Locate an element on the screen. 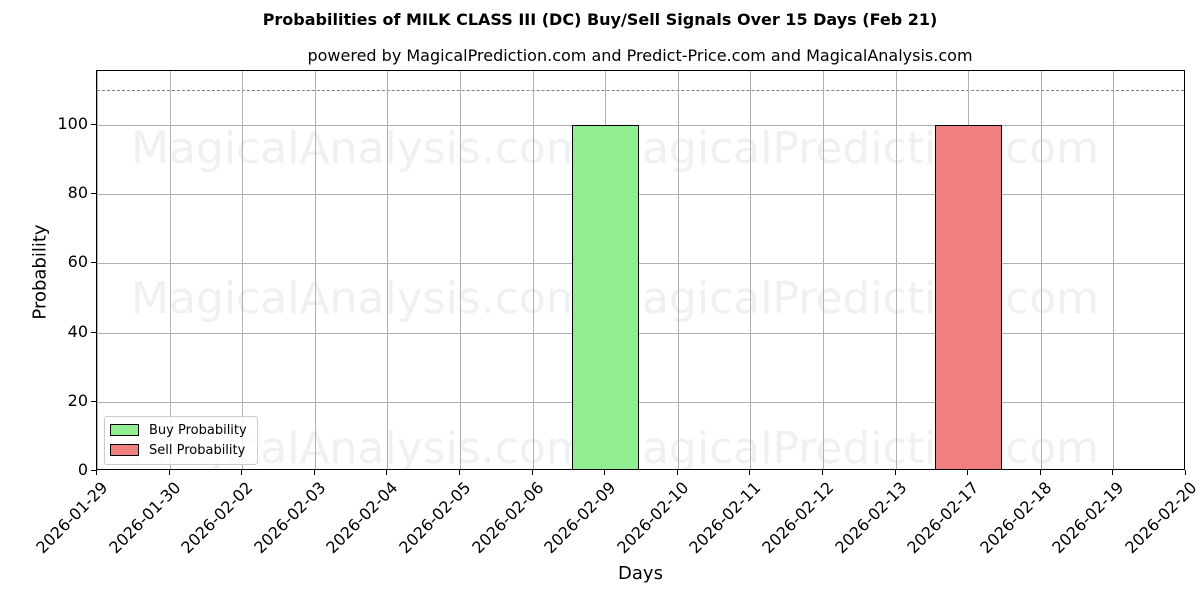  legend: Buy Probability Sell Probability is located at coordinates (181, 440).